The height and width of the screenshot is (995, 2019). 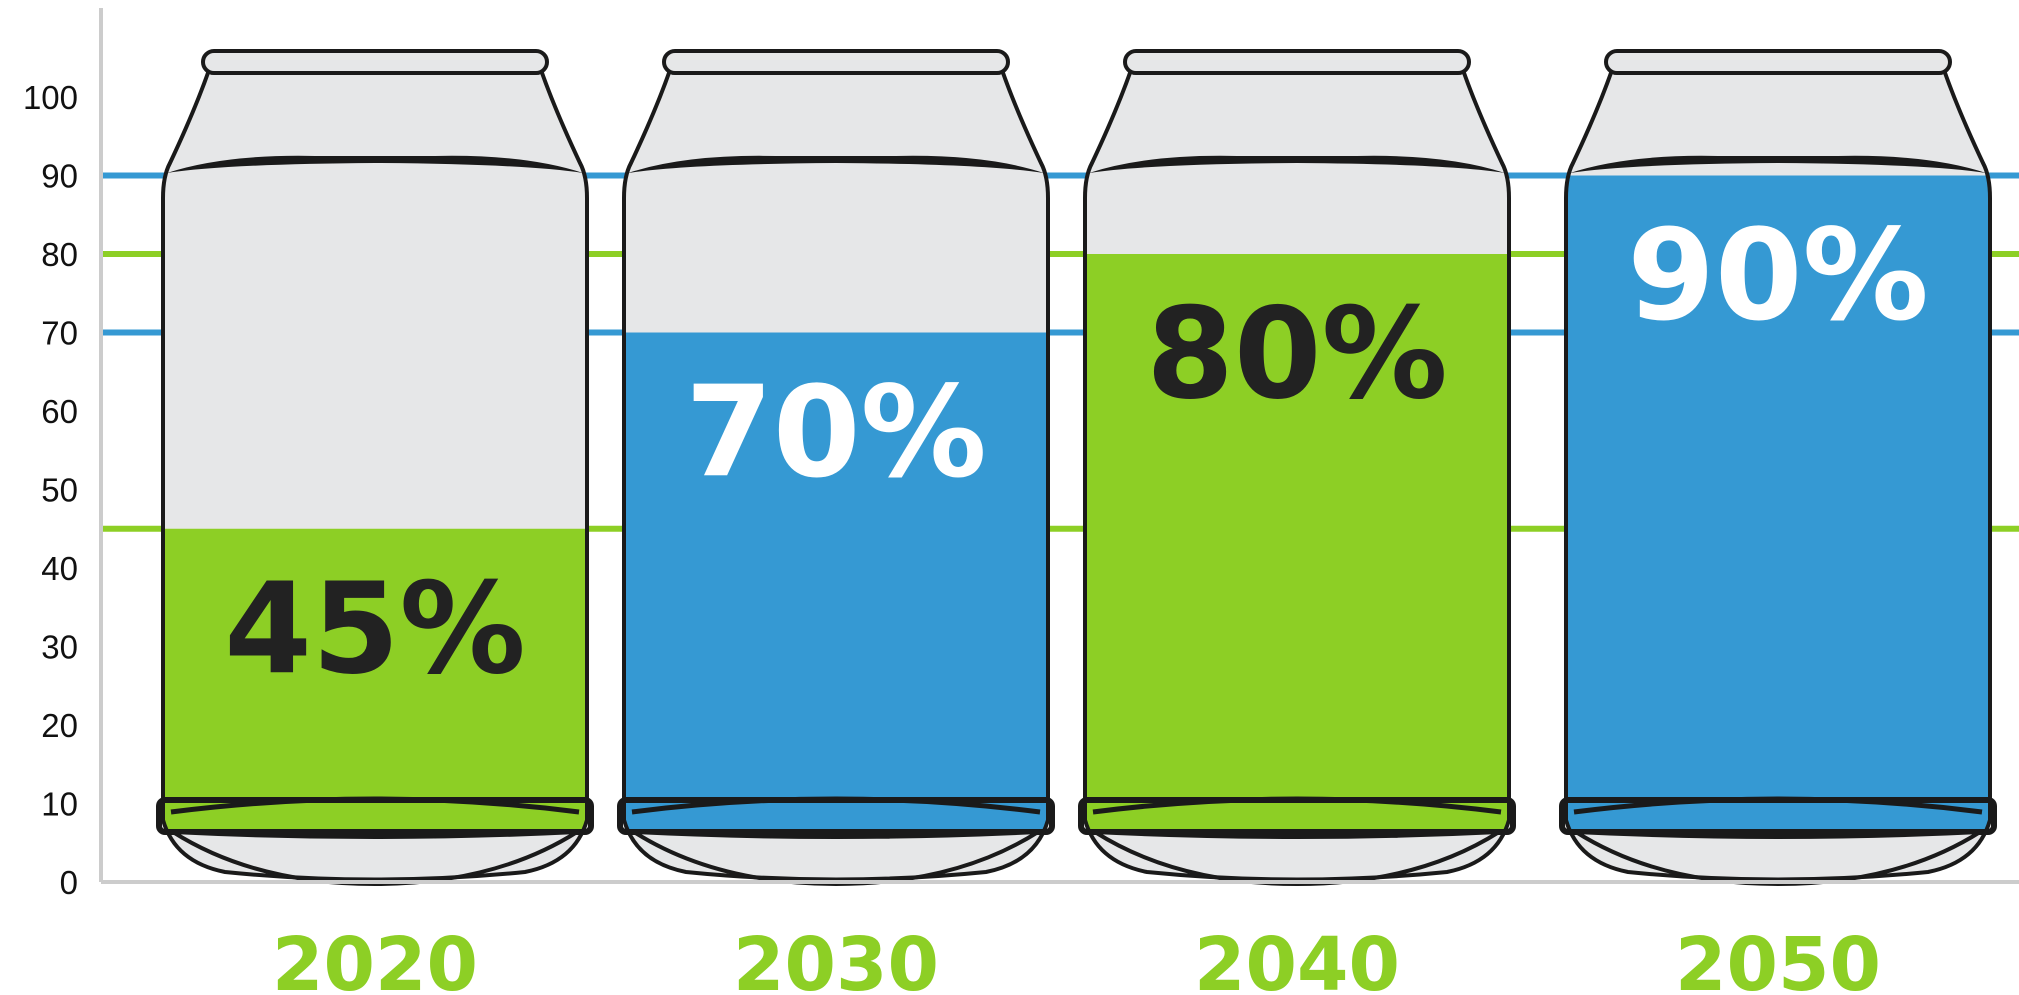 What do you see at coordinates (1297, 353) in the screenshot?
I see `value-label-2040: 80%` at bounding box center [1297, 353].